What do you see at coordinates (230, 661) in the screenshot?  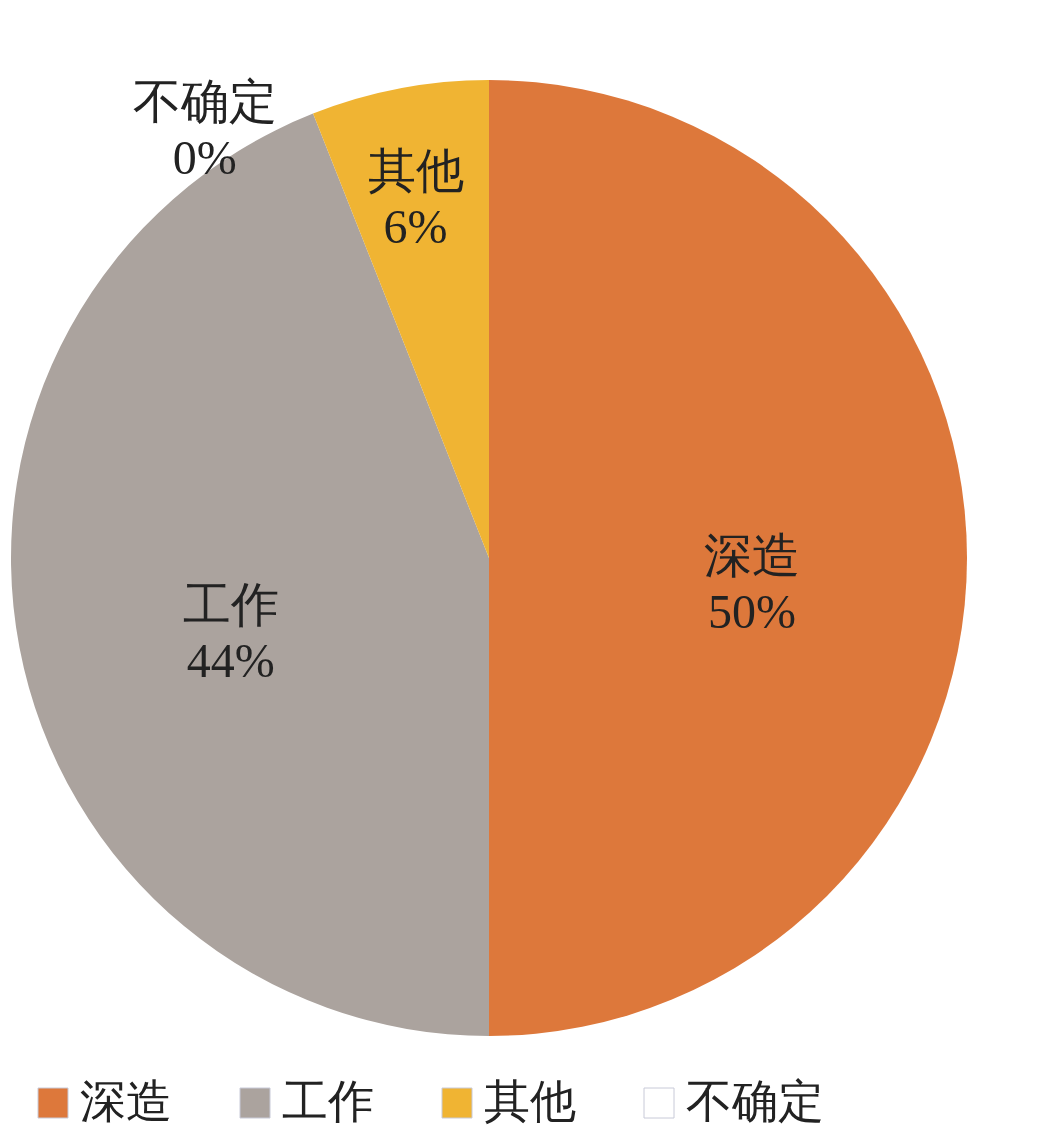 I see `data-label: 44%` at bounding box center [230, 661].